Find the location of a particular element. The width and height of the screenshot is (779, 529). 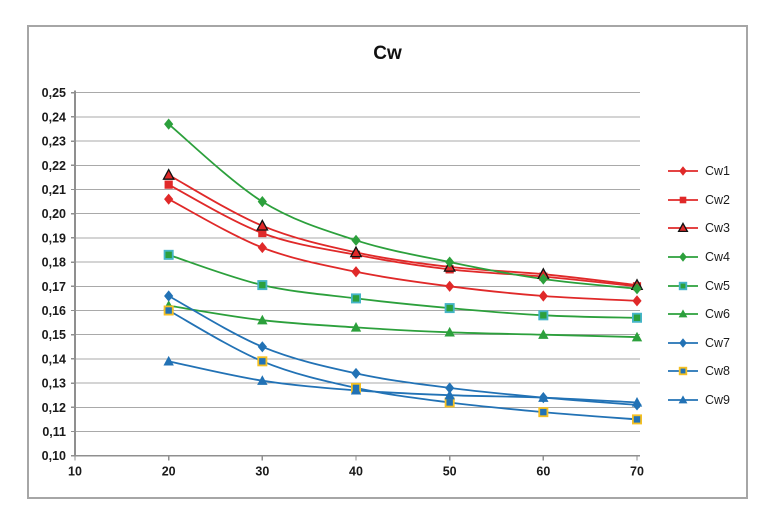

legend-item-cw5: Cw5 is located at coordinates (698, 285).